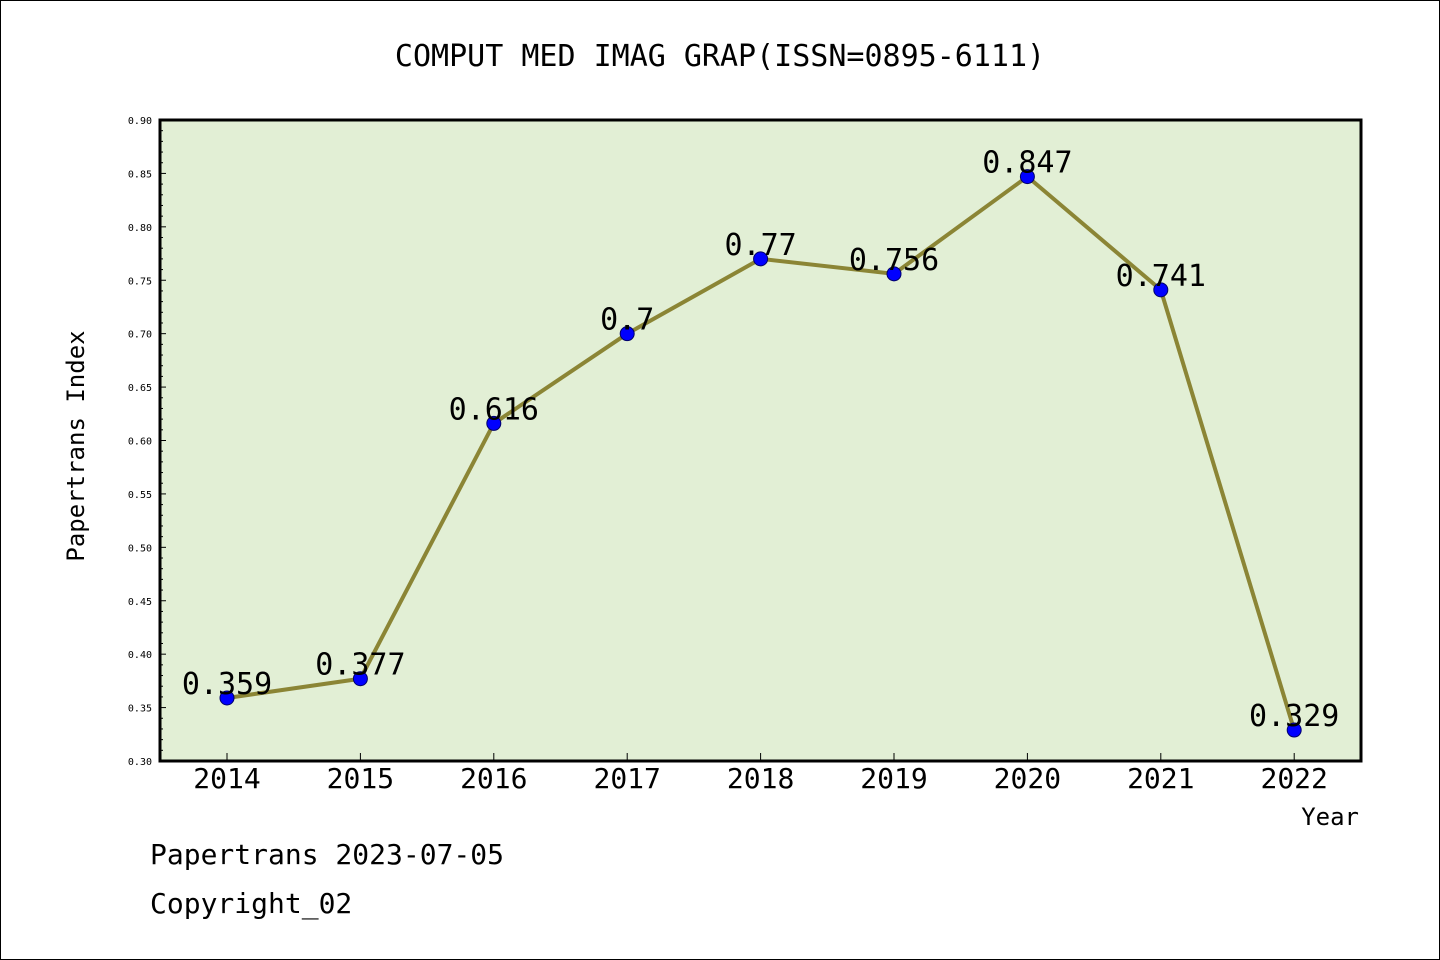  What do you see at coordinates (140, 442) in the screenshot?
I see `y-tick-label: 0.60` at bounding box center [140, 442].